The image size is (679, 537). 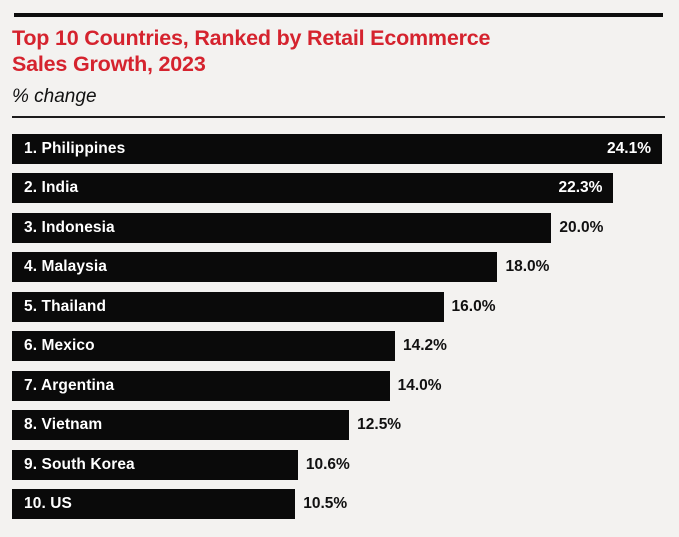 What do you see at coordinates (79, 464) in the screenshot?
I see `bar-category-label: 9. South Korea` at bounding box center [79, 464].